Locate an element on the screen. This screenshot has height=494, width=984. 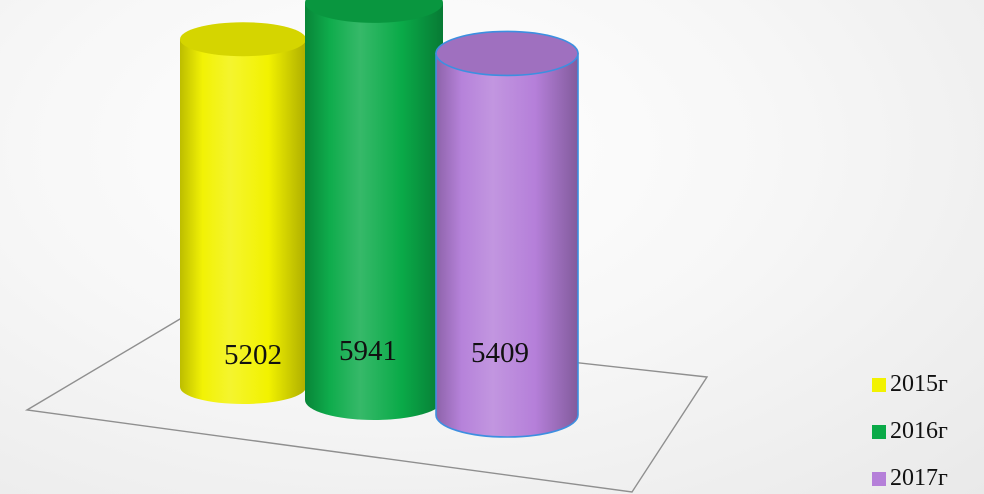
legend-item-2017: 2017г is located at coordinates (927, 478).